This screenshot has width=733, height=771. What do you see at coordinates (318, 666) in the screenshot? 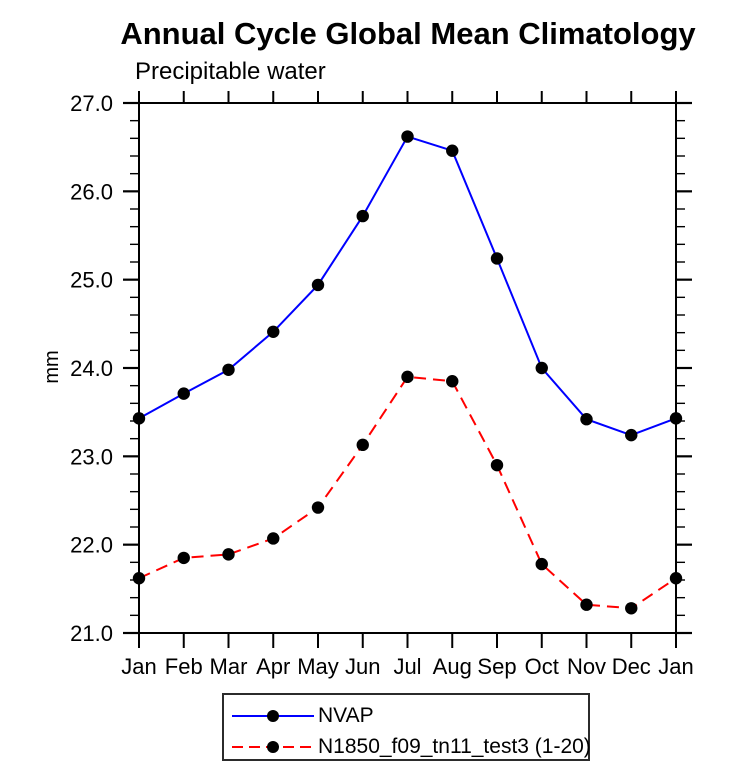
I see `x-tick-label: May` at bounding box center [318, 666].